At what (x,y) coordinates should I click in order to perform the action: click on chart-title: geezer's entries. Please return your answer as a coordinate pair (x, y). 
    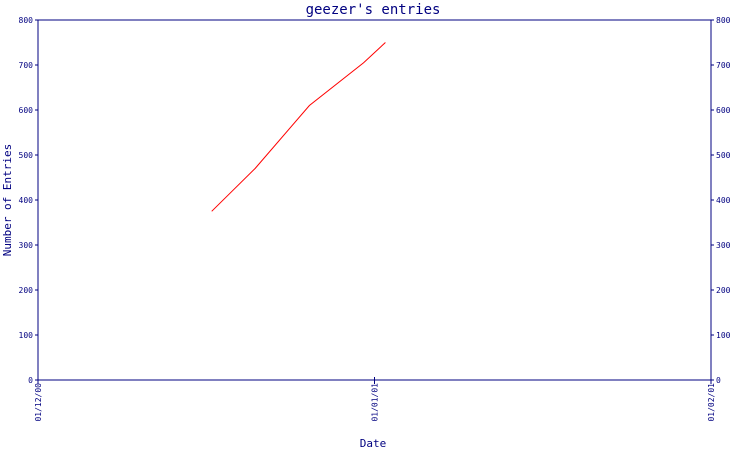
    Looking at the image, I should click on (373, 10).